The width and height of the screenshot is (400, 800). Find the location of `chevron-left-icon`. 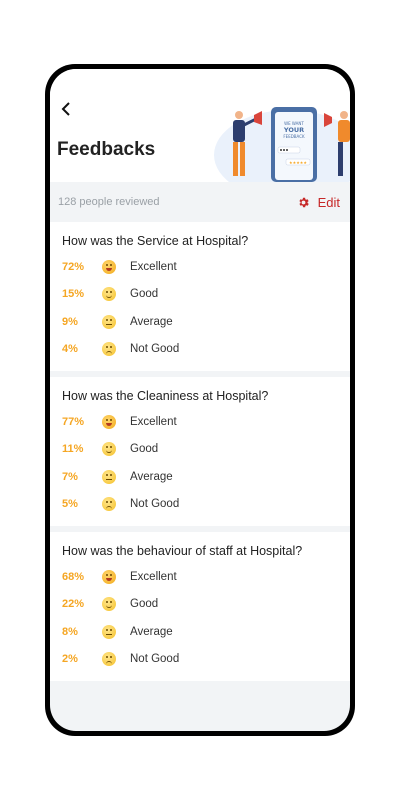

chevron-left-icon is located at coordinates (65, 109).